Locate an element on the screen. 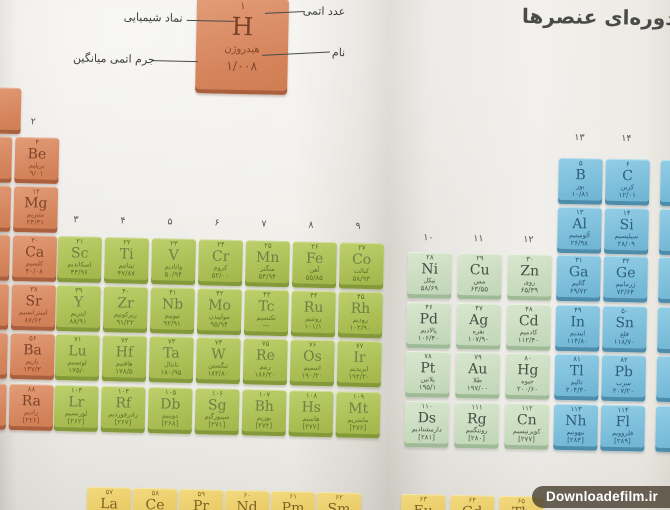 The image size is (670, 510). element-tile-fl: ۱۱۴ Fl فلروویم [۲۸۹] is located at coordinates (623, 428).